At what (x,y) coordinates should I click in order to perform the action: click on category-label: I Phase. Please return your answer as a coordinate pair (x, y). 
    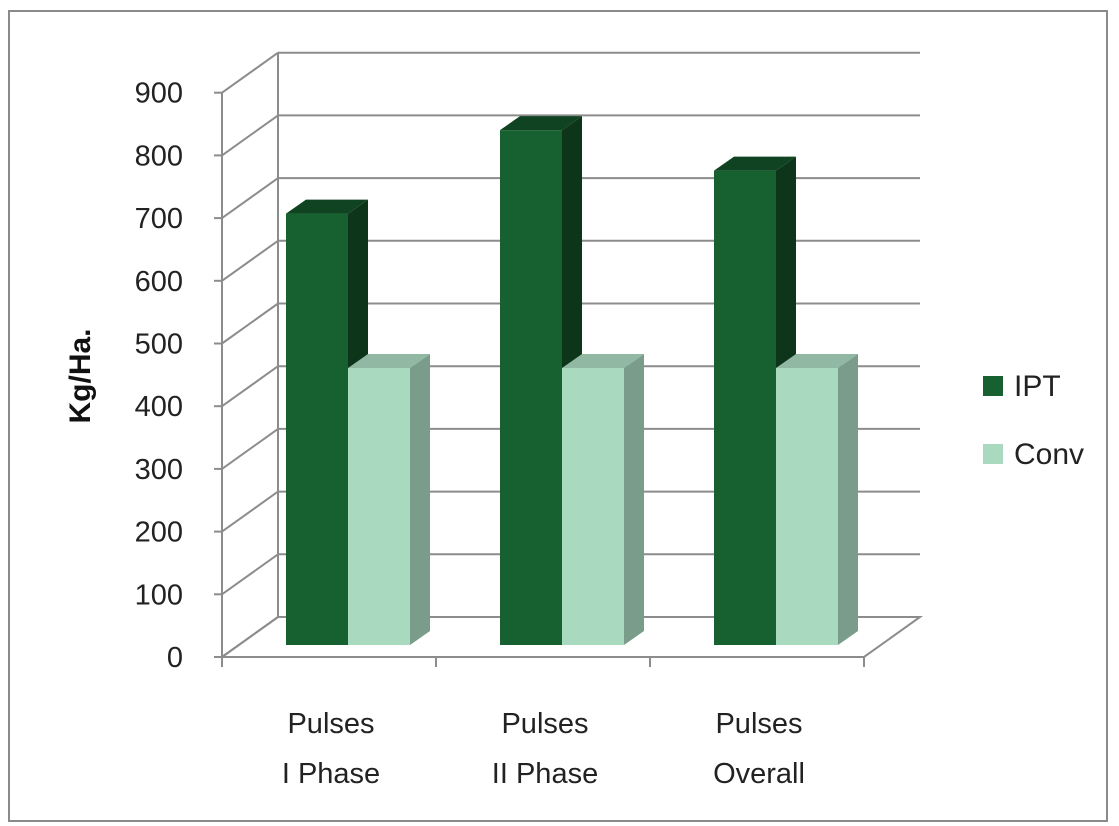
    Looking at the image, I should click on (331, 774).